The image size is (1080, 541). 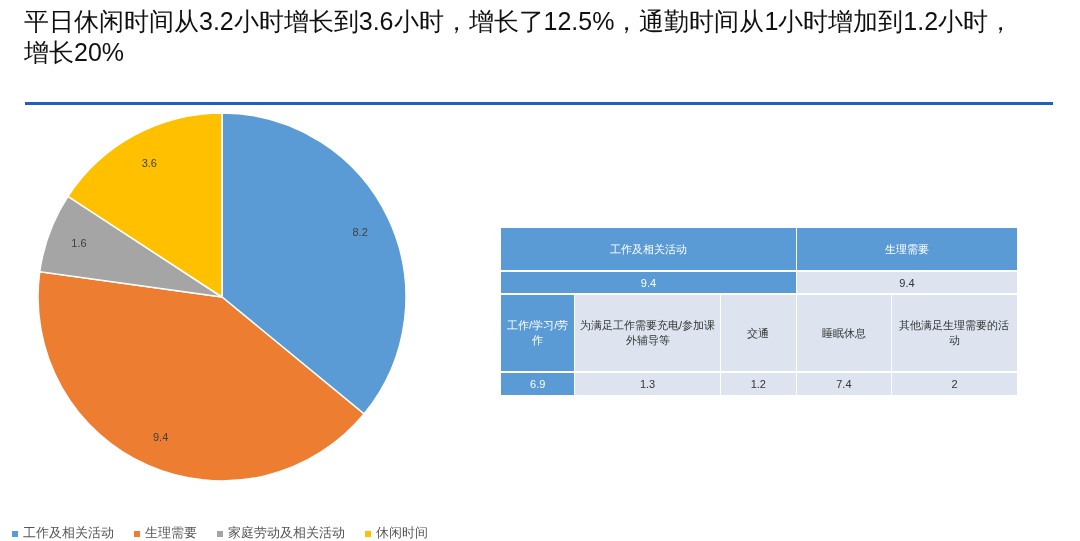 What do you see at coordinates (360, 231) in the screenshot?
I see `data-label: 8.2` at bounding box center [360, 231].